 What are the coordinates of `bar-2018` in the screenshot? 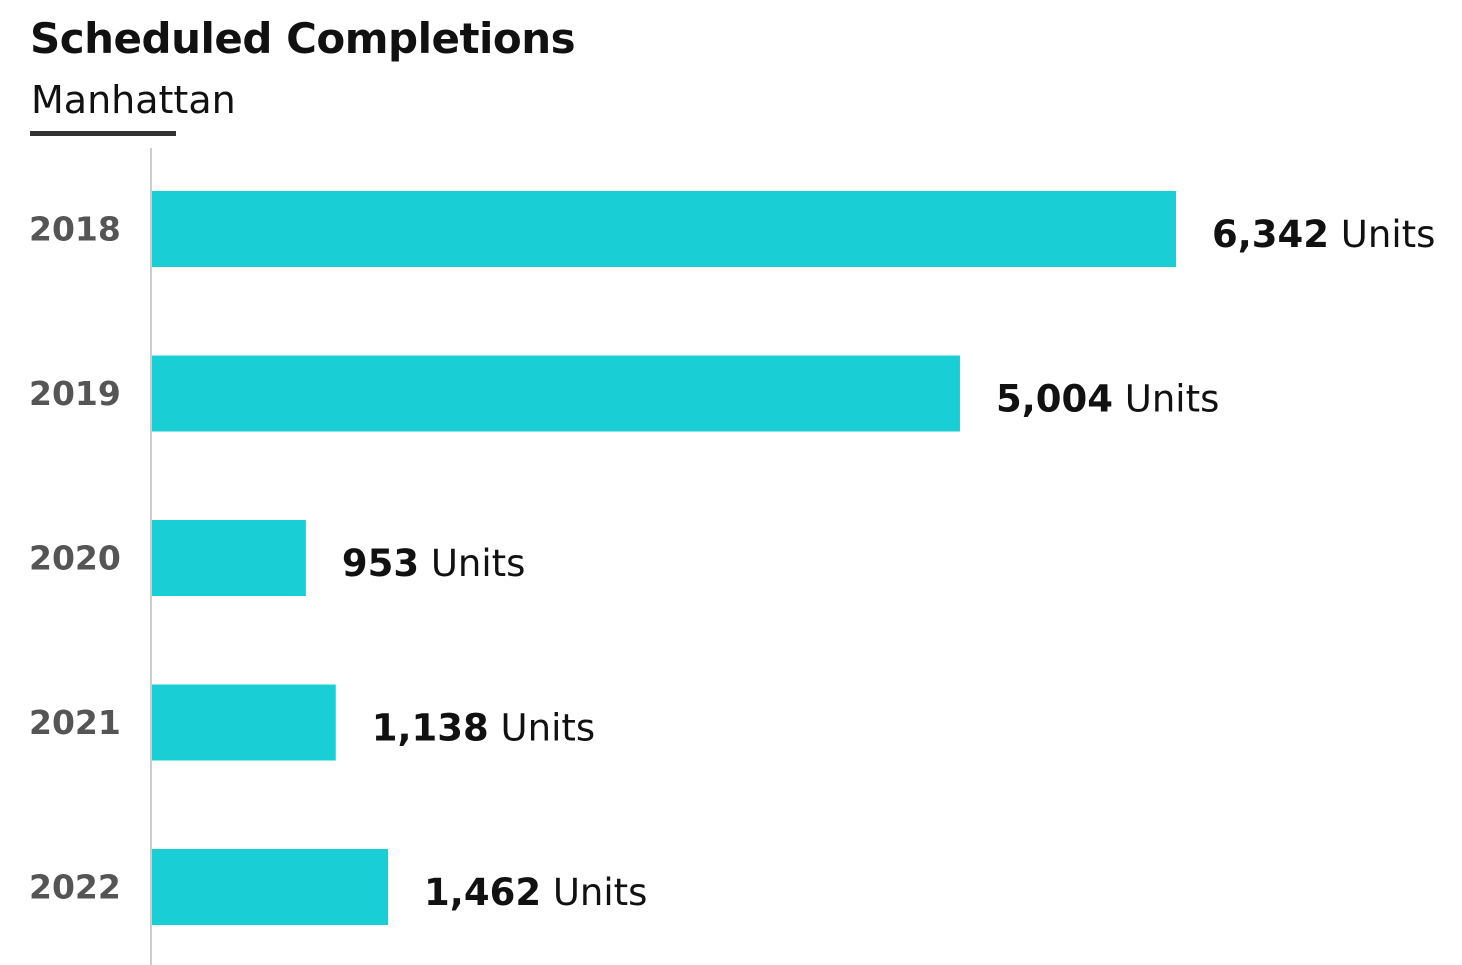 It's located at (664, 229).